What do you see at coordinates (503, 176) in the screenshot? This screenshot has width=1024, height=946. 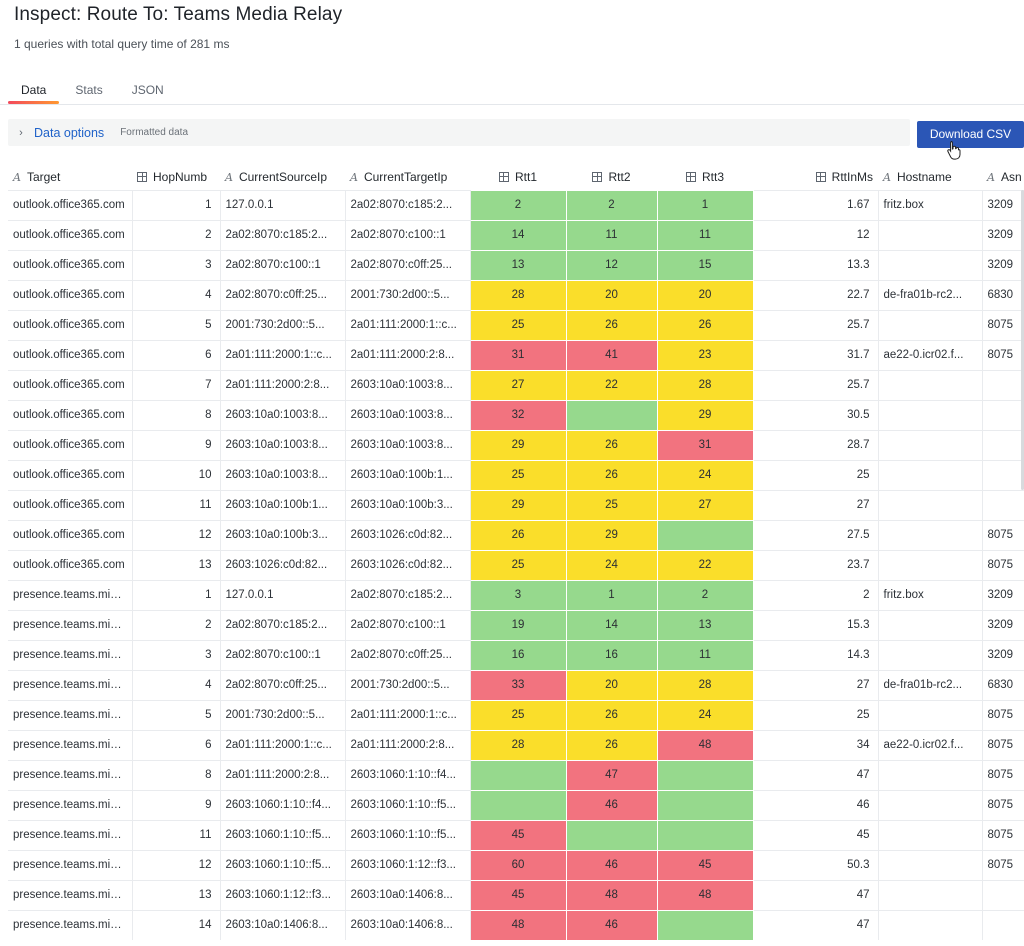 I see `number-type-icon` at bounding box center [503, 176].